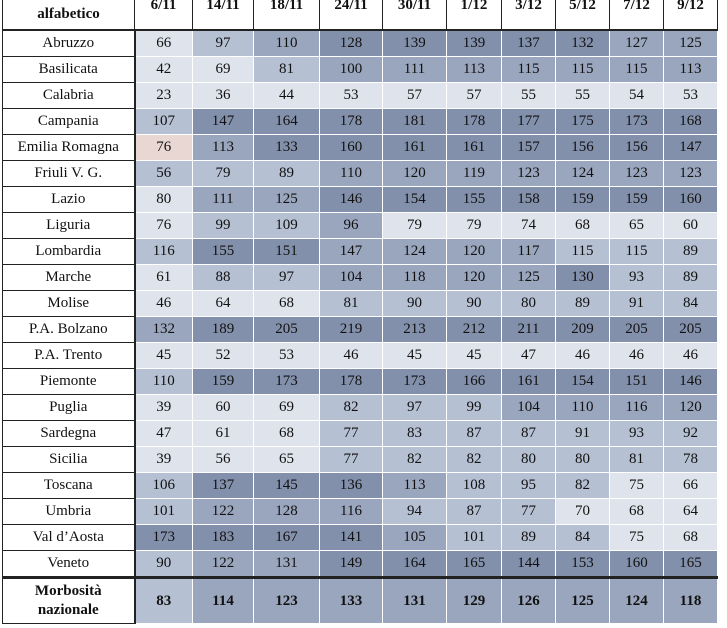 This screenshot has width=727, height=628. Describe the element at coordinates (69, 251) in the screenshot. I see `region-name: Lombardia` at that location.